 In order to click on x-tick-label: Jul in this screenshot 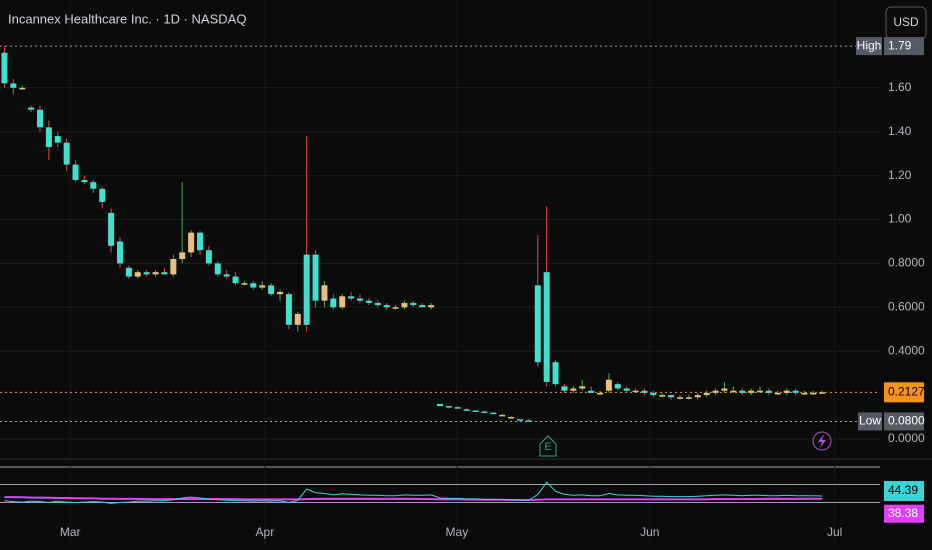, I will do `click(834, 532)`.